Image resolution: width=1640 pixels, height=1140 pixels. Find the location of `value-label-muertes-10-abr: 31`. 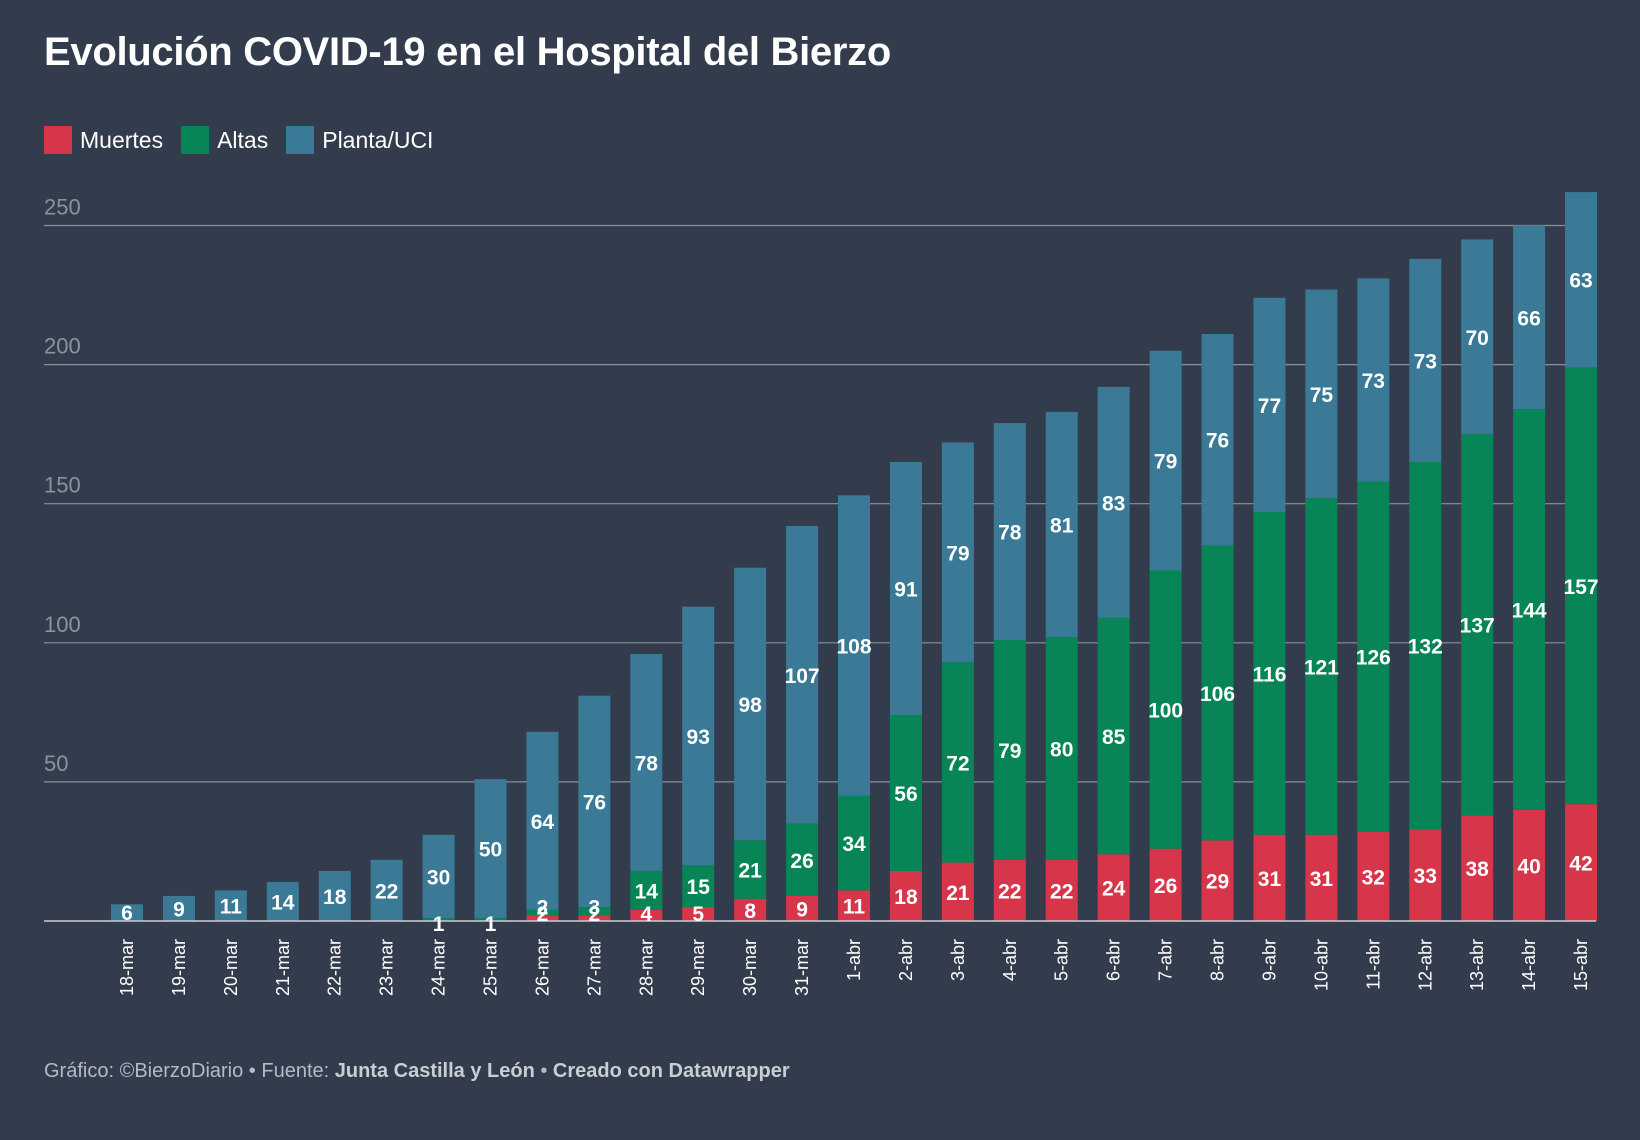

value-label-muertes-10-abr: 31 is located at coordinates (1322, 879).